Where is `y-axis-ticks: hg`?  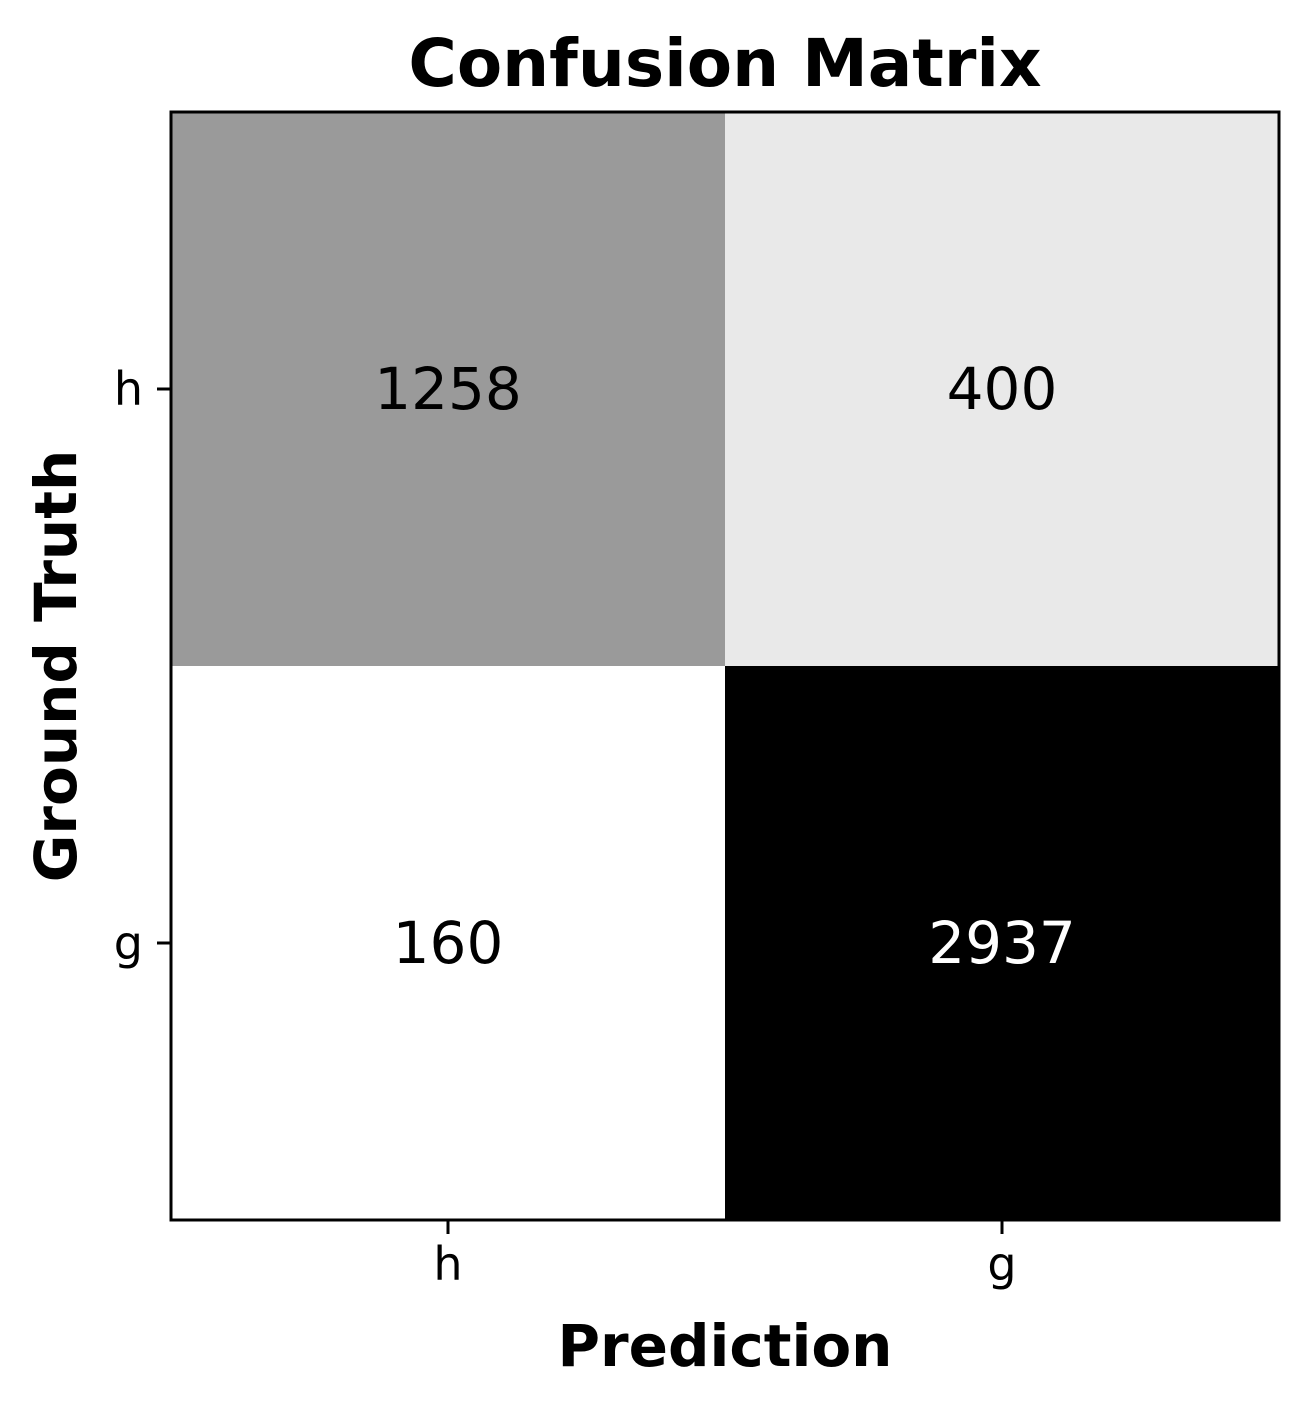
y-axis-ticks: hg is located at coordinates (142, 666).